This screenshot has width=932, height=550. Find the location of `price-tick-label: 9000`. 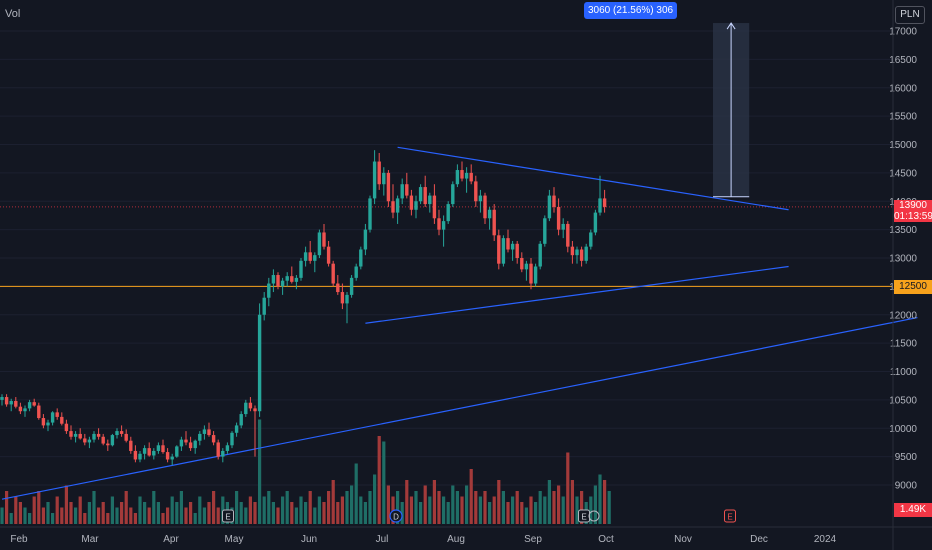

price-tick-label: 9000 is located at coordinates (906, 486).